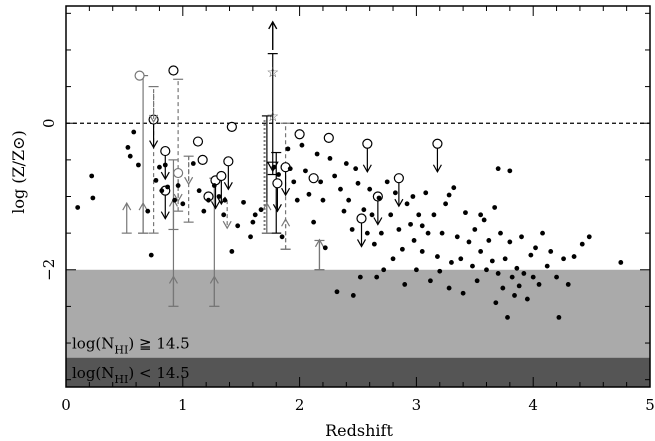  Describe the element at coordinates (417, 405) in the screenshot. I see `x-tick-label-3: 3` at that location.